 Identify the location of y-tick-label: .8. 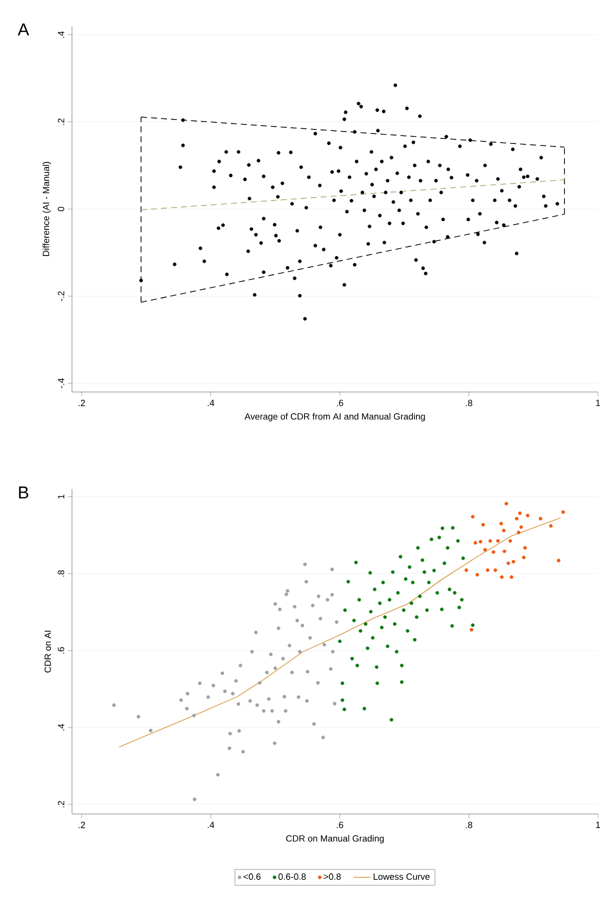
(61, 573).